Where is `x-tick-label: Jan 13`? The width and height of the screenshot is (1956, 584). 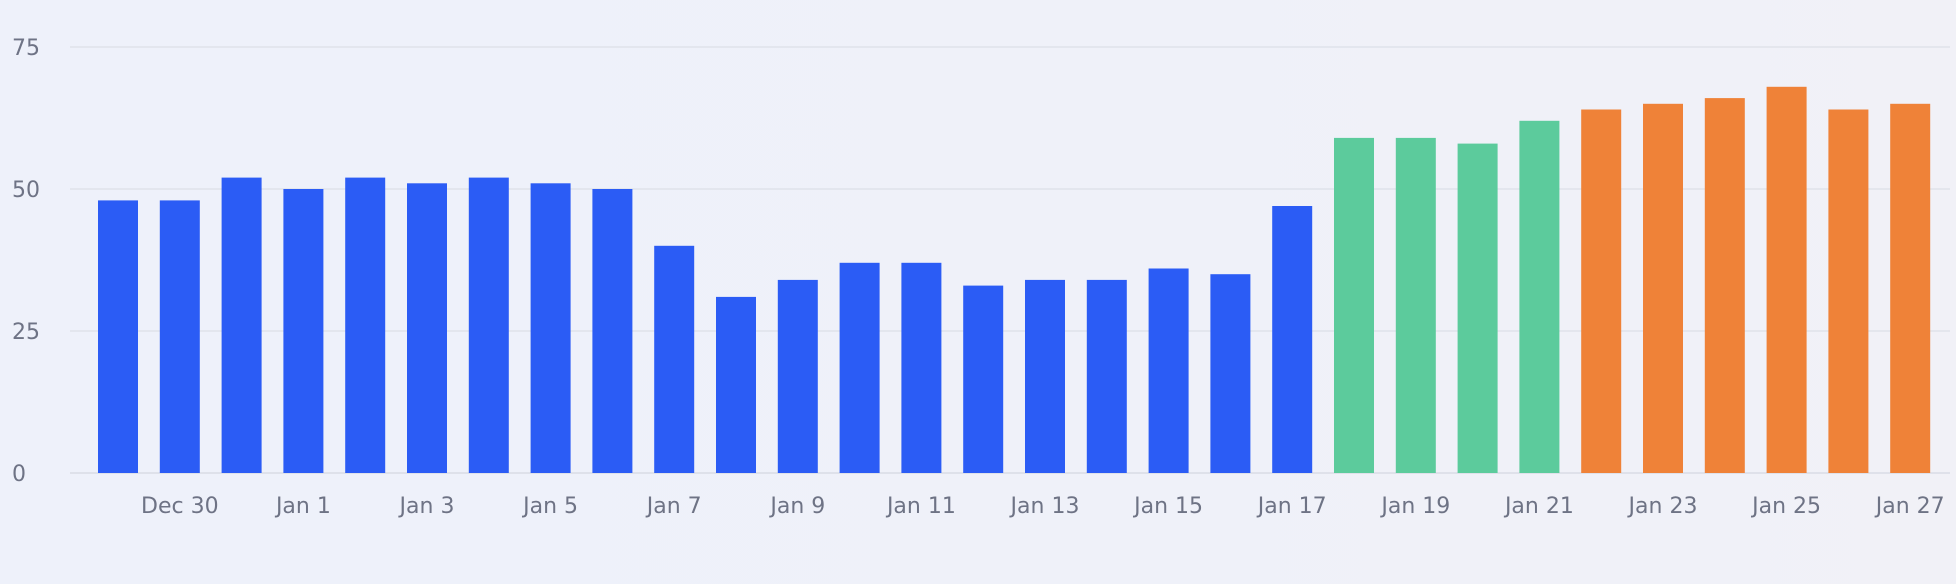 x-tick-label: Jan 13 is located at coordinates (1044, 506).